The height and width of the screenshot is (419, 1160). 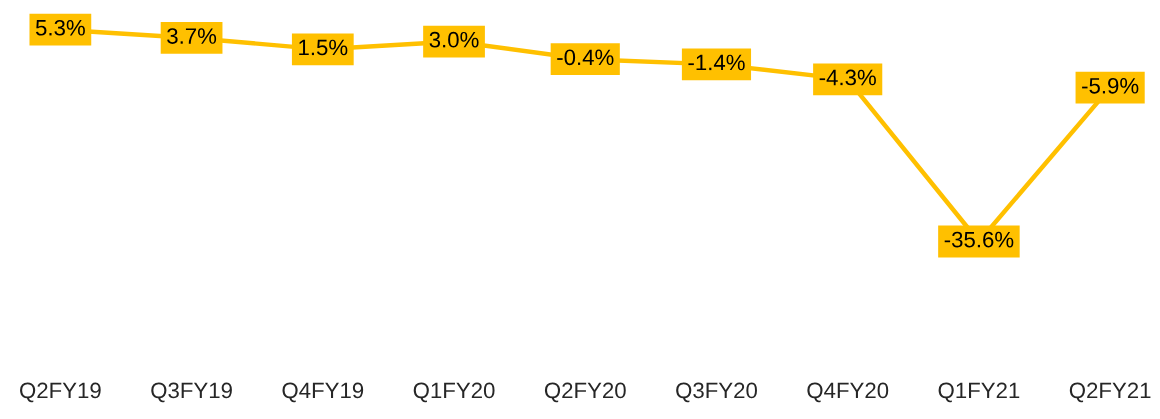 What do you see at coordinates (454, 39) in the screenshot?
I see `data-label: 3.0%` at bounding box center [454, 39].